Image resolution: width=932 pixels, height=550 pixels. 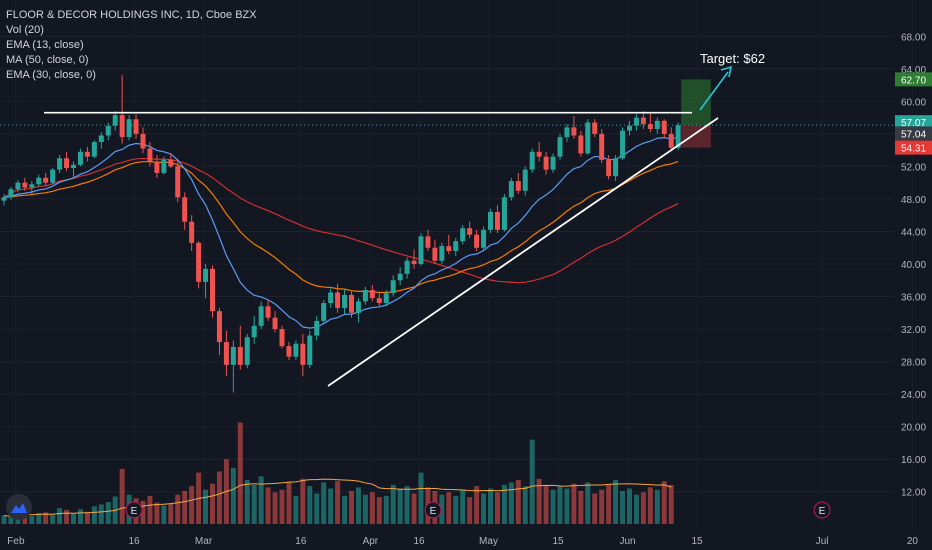 I want to click on target-annotation: Target: $62, so click(x=732, y=58).